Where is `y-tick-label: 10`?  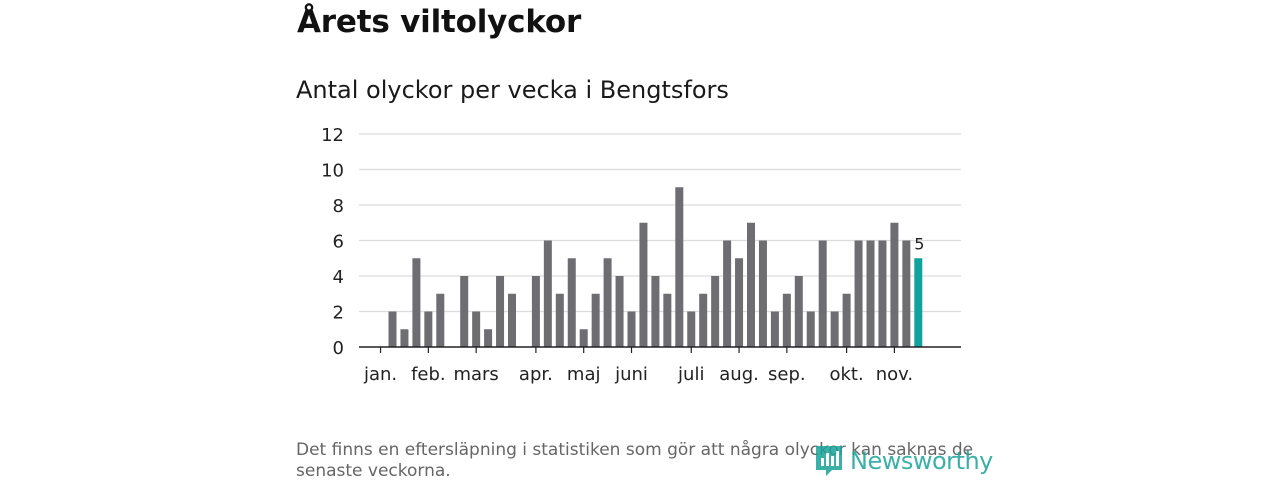
y-tick-label: 10 is located at coordinates (332, 171).